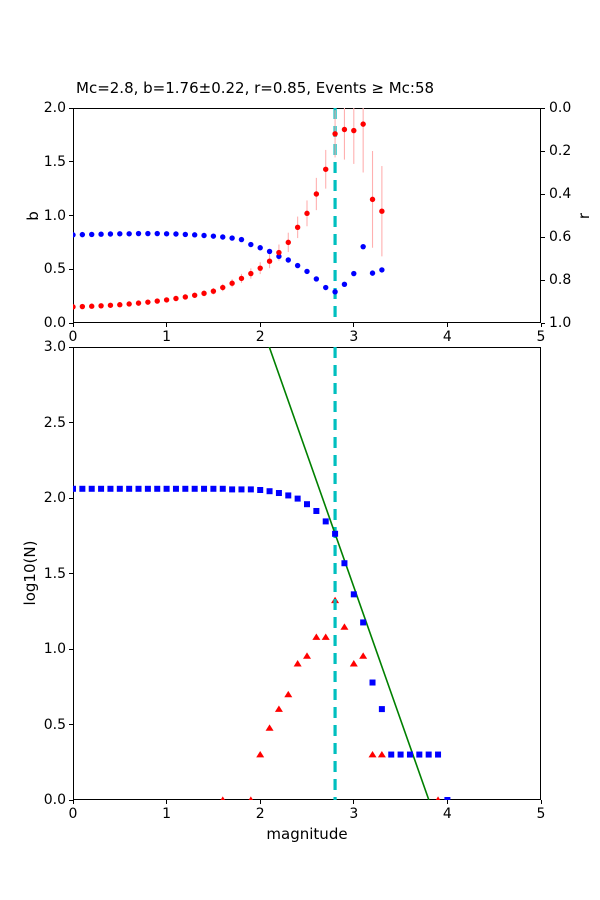 Image resolution: width=600 pixels, height=900 pixels. Describe the element at coordinates (54, 800) in the screenshot. I see `bottom-plot-y-tick-label: 0.0` at that location.